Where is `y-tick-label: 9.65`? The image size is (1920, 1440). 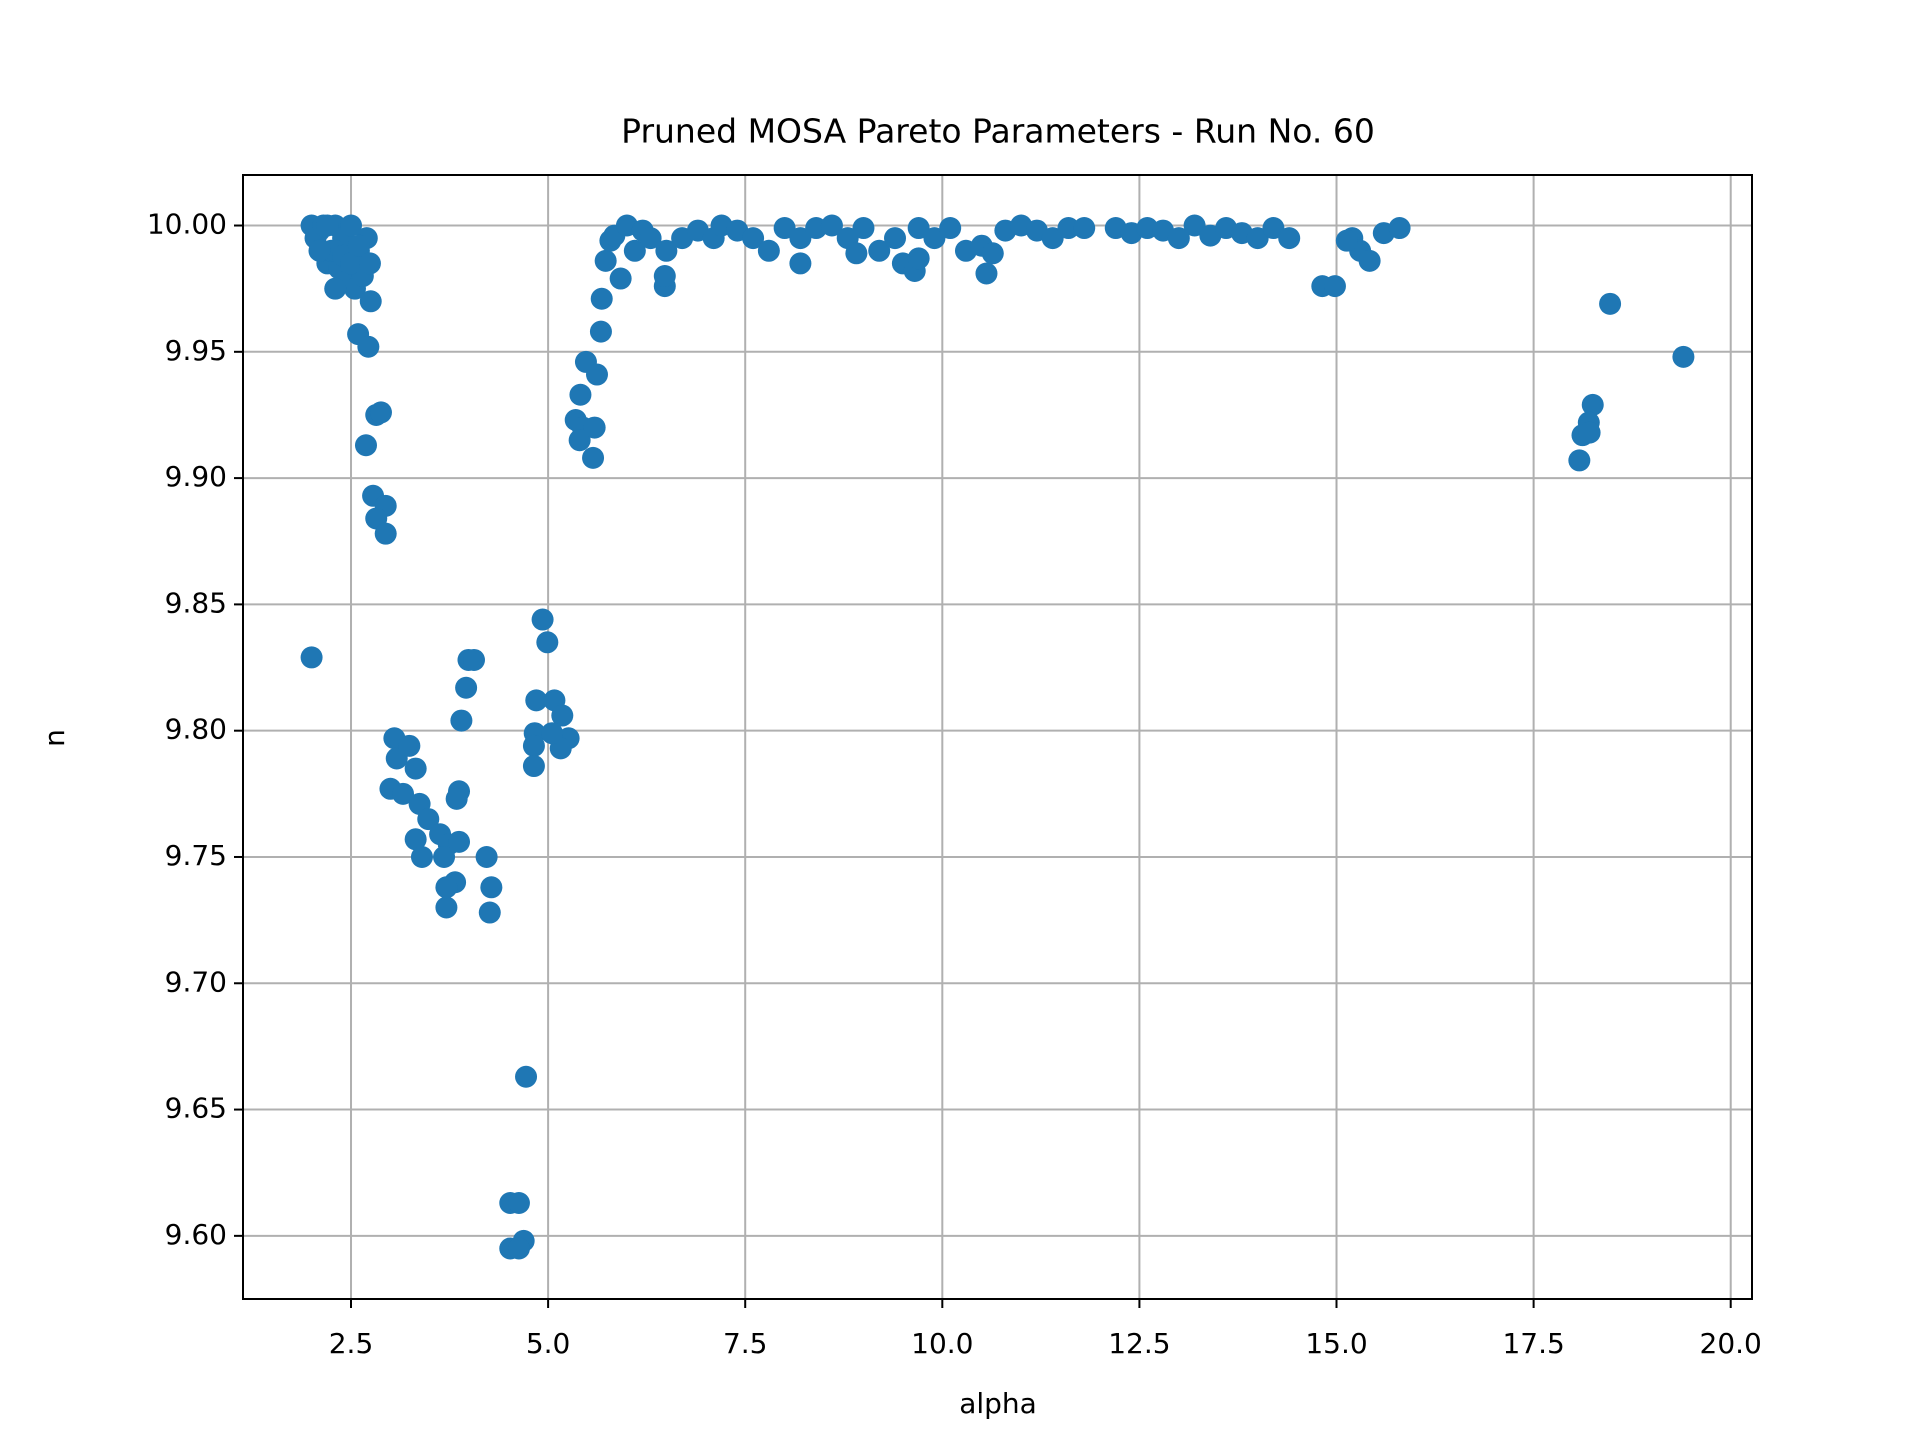 y-tick-label: 9.65 is located at coordinates (196, 1108).